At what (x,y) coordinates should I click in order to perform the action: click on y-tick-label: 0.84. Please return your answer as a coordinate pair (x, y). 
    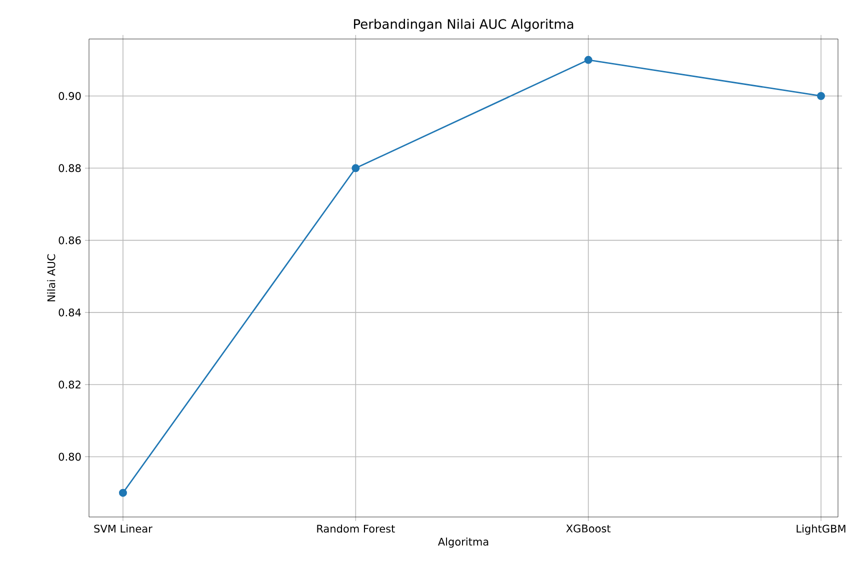
    Looking at the image, I should click on (69, 312).